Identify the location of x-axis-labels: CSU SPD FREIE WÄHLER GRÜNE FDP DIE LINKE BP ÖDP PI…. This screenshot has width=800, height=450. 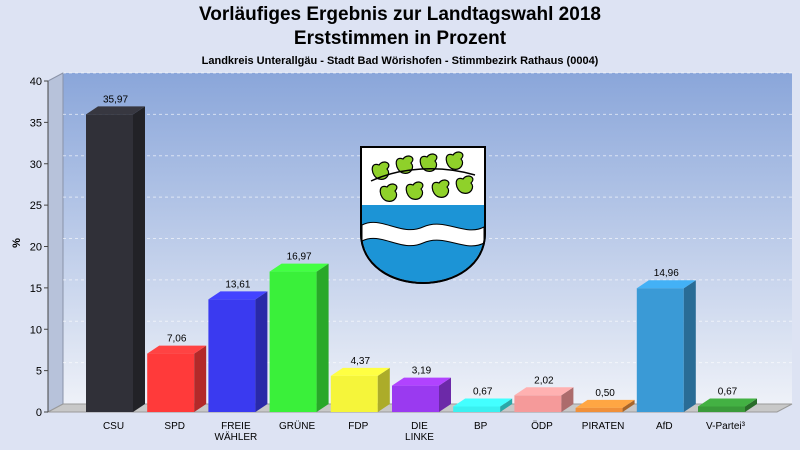
(424, 431).